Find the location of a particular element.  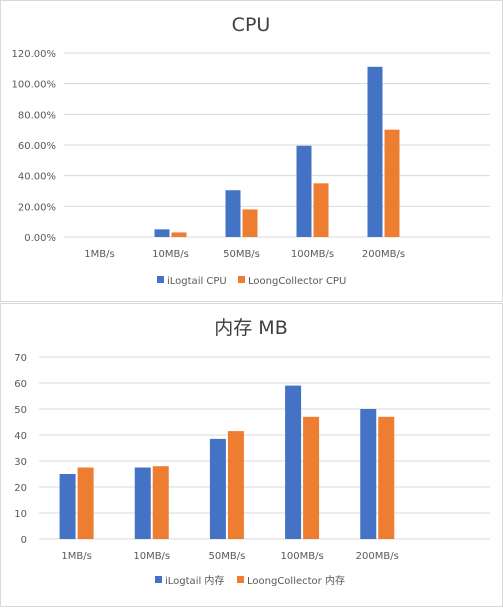

memory-x-tick-label: 50MB/s is located at coordinates (227, 556).